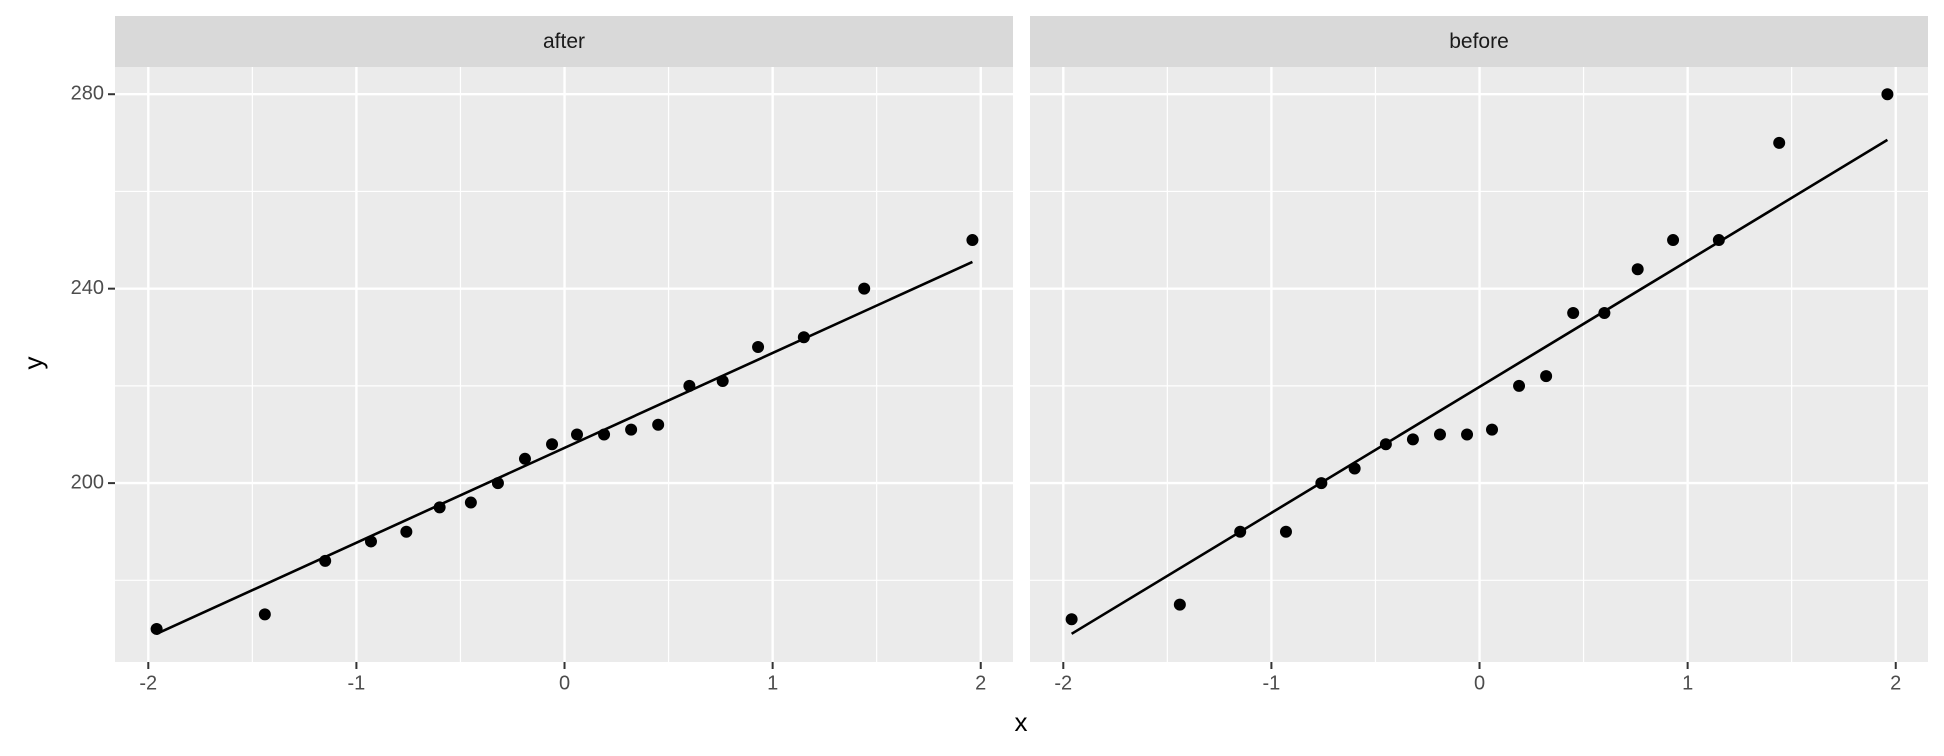  I want to click on x-axis-title: x, so click(1021, 722).